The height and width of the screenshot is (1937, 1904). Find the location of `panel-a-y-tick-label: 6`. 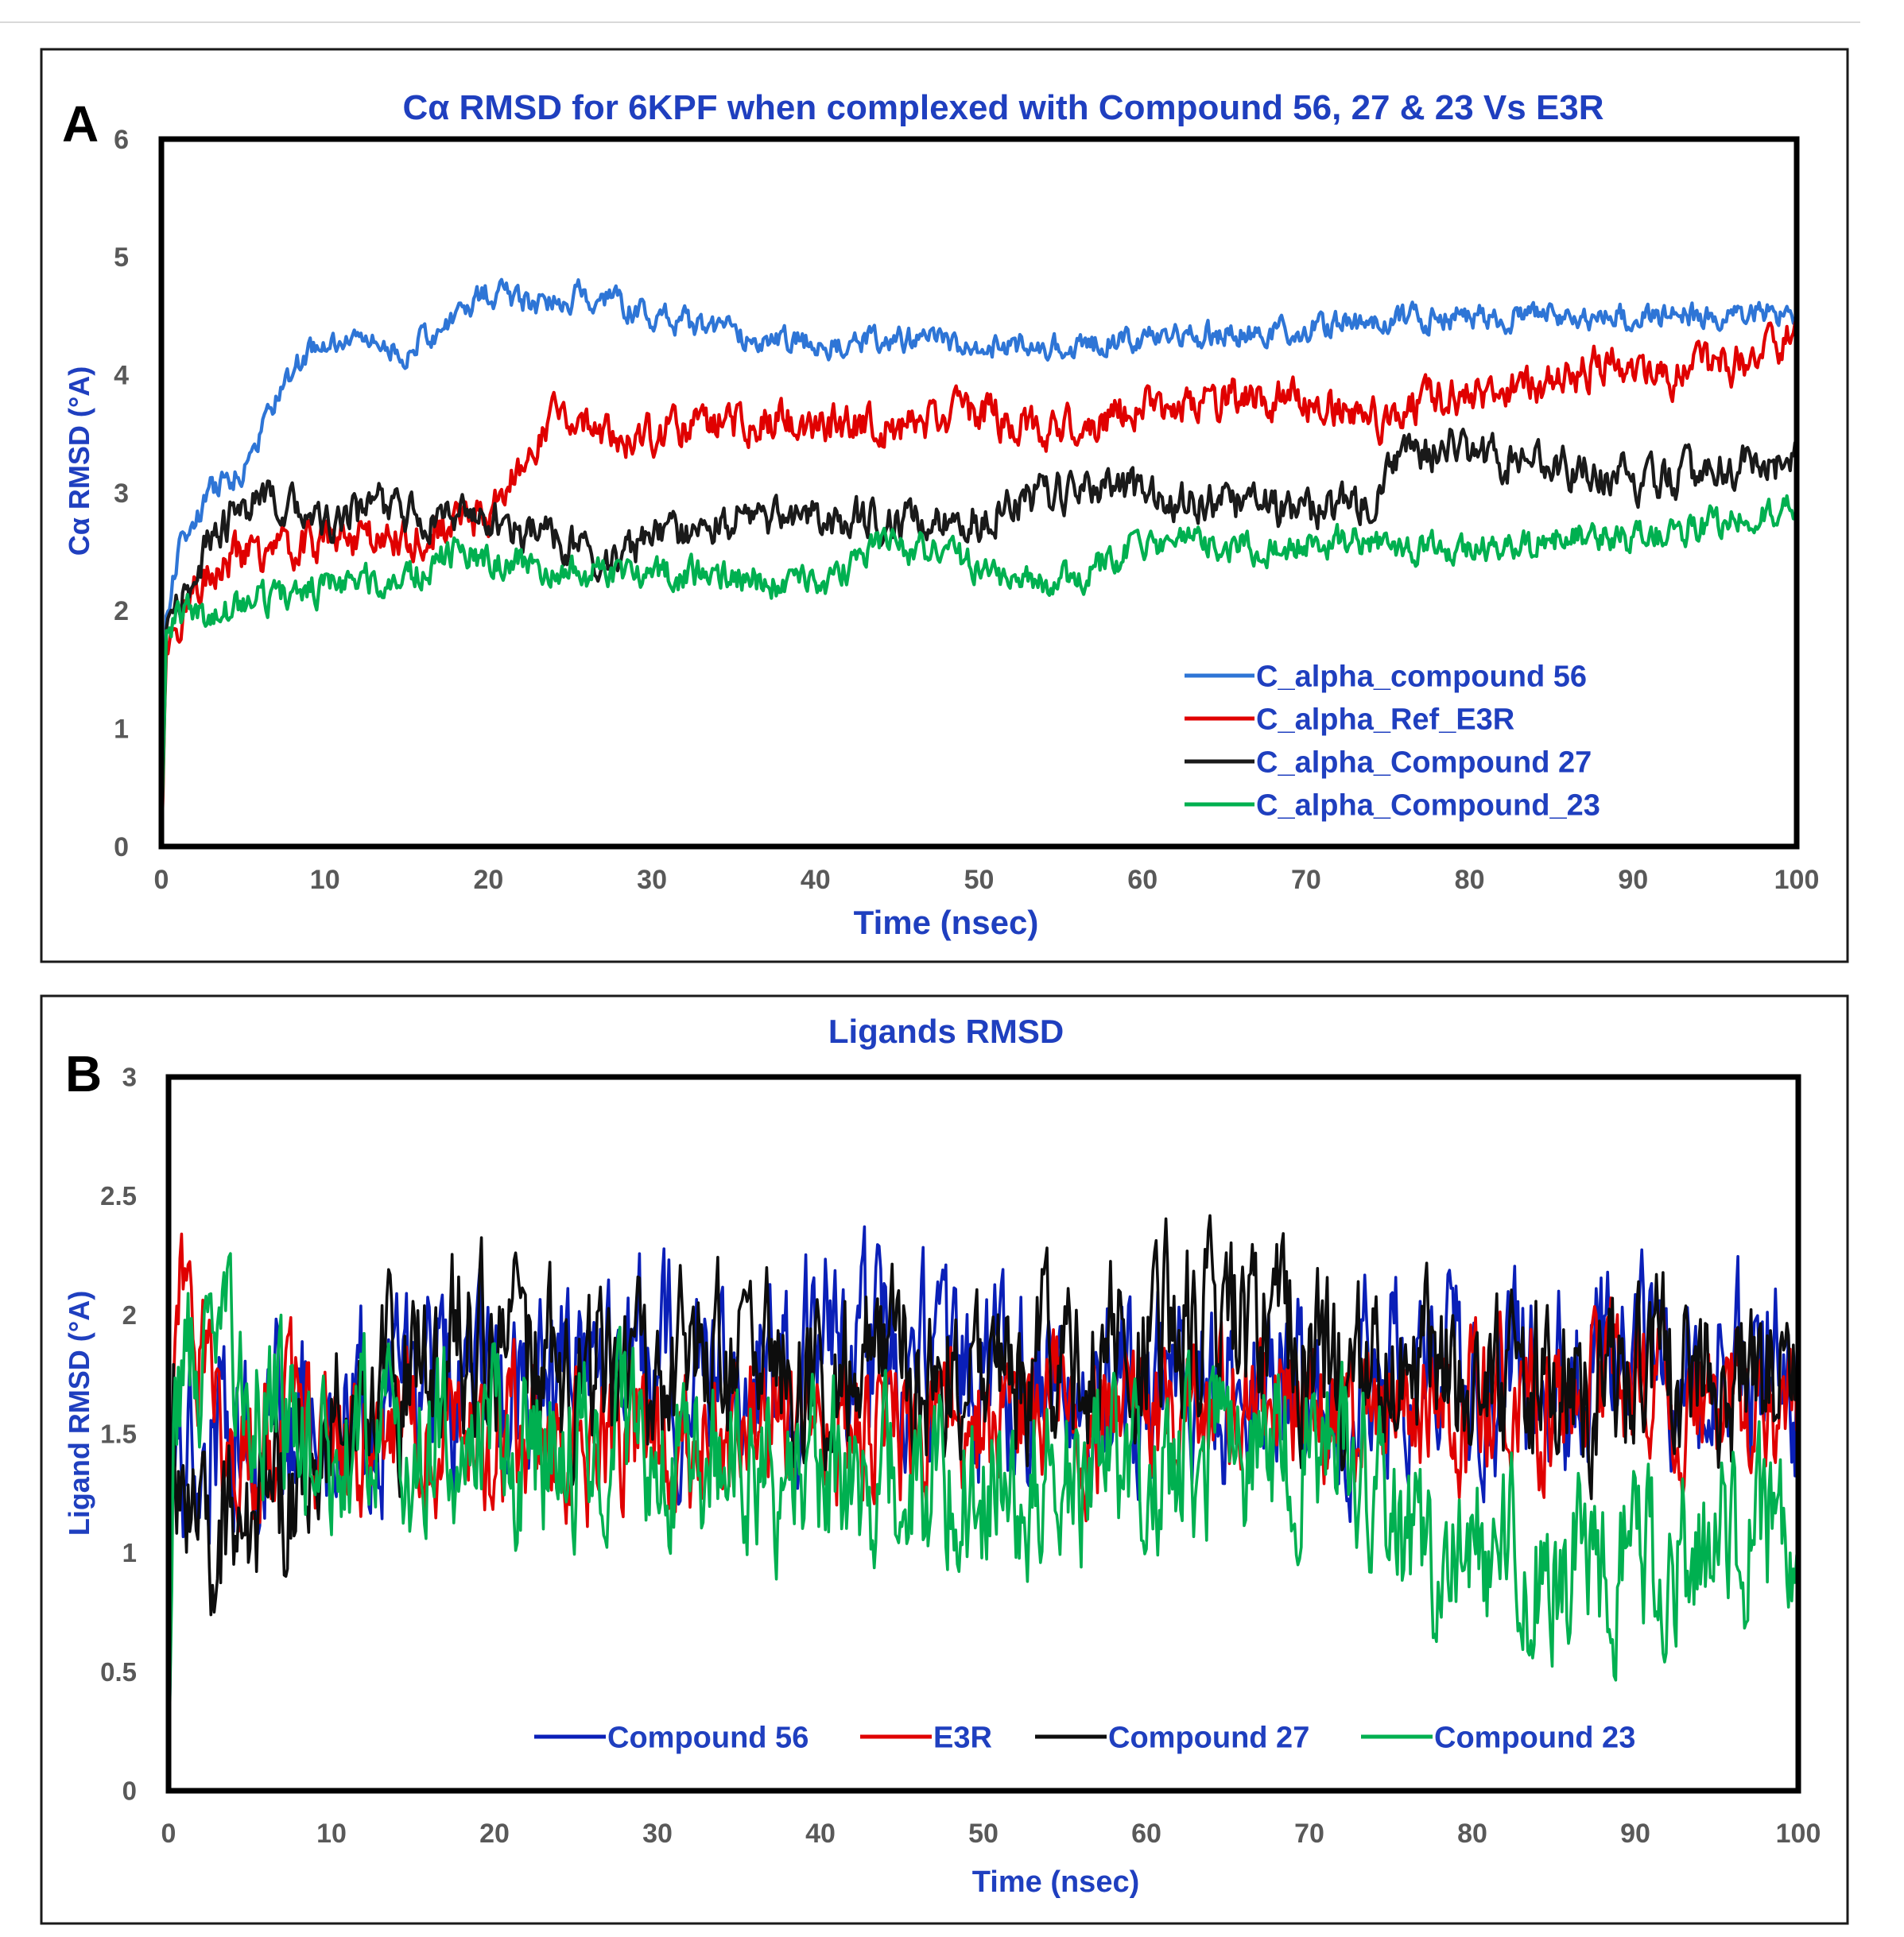

panel-a-y-tick-label: 6 is located at coordinates (121, 140).